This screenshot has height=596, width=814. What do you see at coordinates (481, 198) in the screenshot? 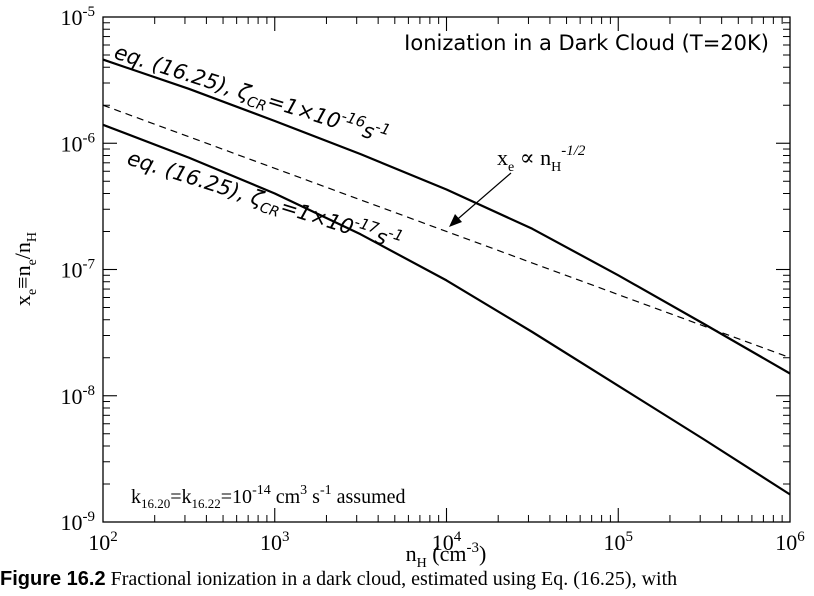
I see `annotation-arrow` at bounding box center [481, 198].